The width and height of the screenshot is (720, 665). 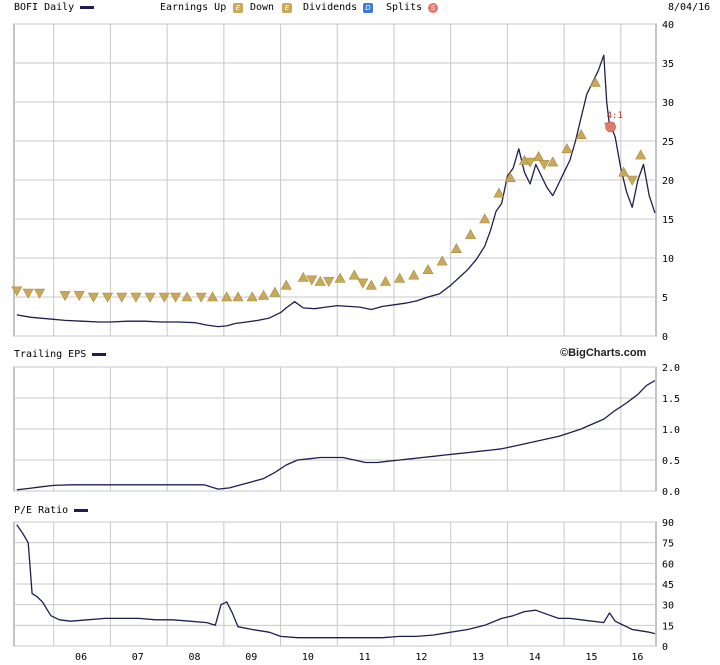 What do you see at coordinates (238, 8) in the screenshot?
I see `earnings-up-icon: E` at bounding box center [238, 8].